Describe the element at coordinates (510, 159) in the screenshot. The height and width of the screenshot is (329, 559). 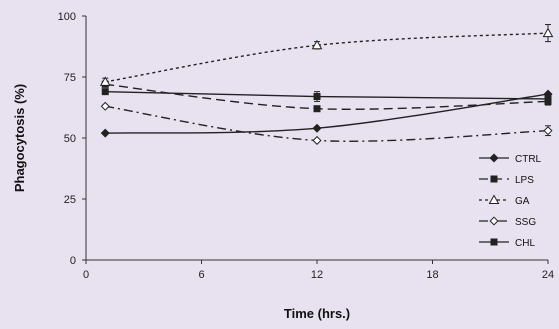
I see `legend-item-ctrl: CTRL` at that location.